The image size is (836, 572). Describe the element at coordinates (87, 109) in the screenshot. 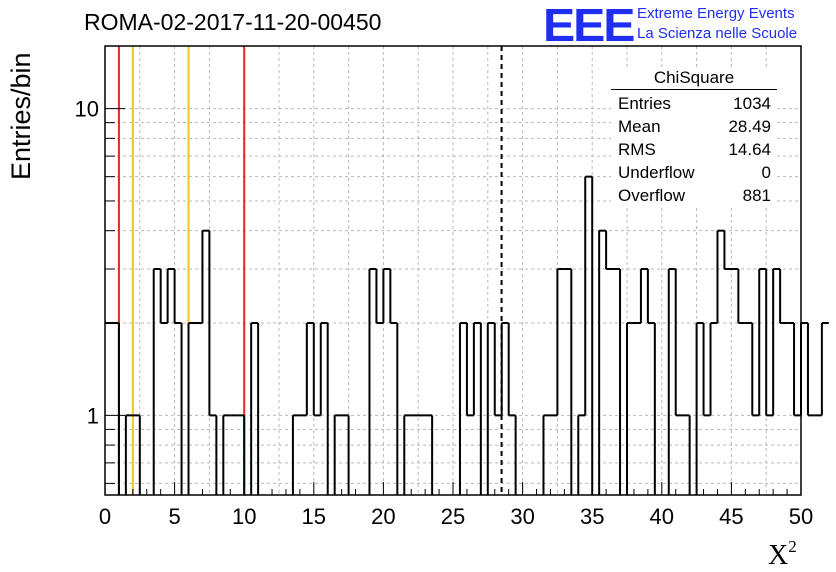

I see `y-tick-label: 10` at that location.